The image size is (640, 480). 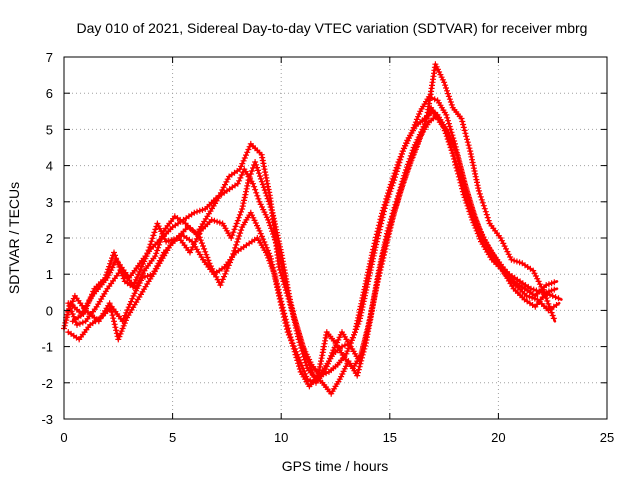 What do you see at coordinates (63, 437) in the screenshot?
I see `x-tick-label: 0` at bounding box center [63, 437].